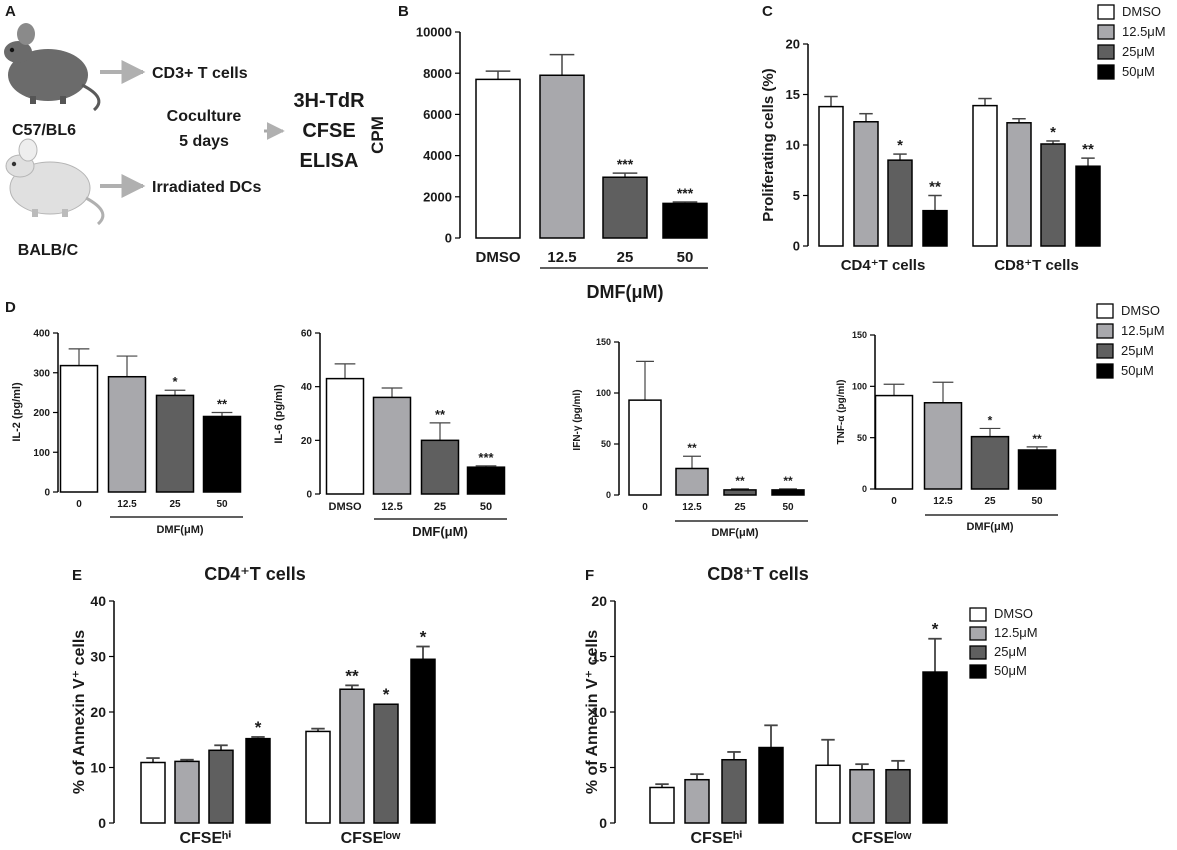  Describe the element at coordinates (440, 414) in the screenshot. I see `significance-D2: **` at that location.